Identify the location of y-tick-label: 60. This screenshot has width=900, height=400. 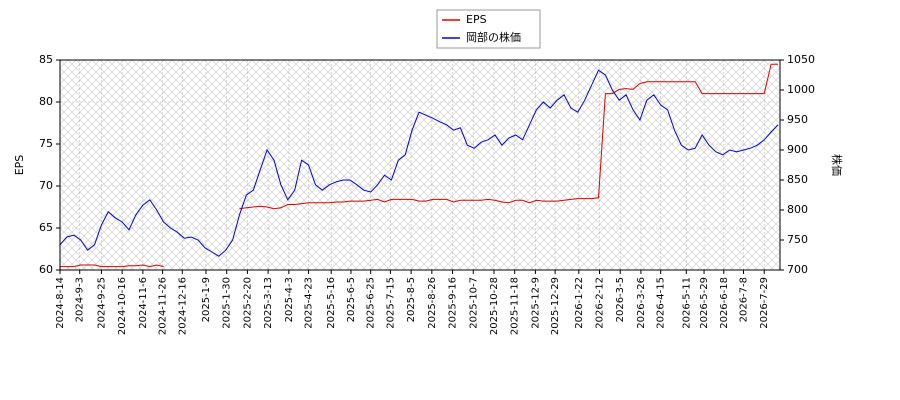
(46, 269).